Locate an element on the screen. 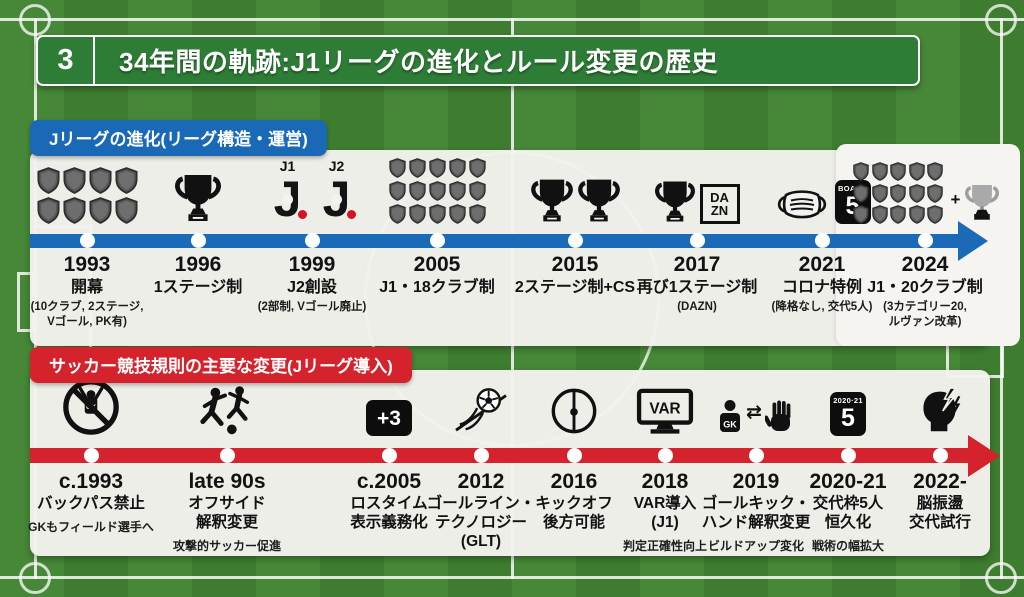 The height and width of the screenshot is (597, 1024). title-bar: 3 34年間の軌跡:J1リーグの進化とルール変更の歴史 is located at coordinates (478, 60).